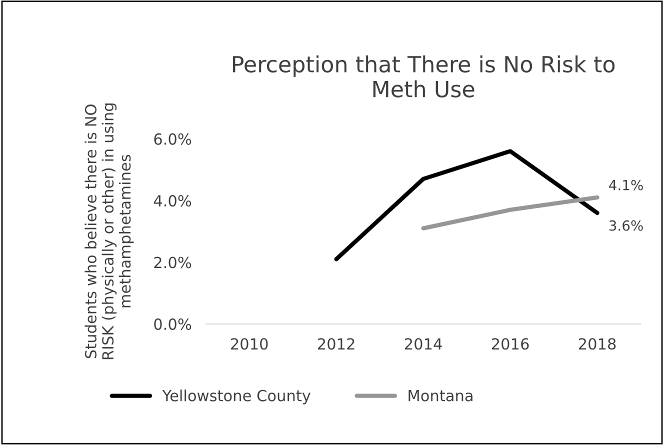 The width and height of the screenshot is (664, 445). Describe the element at coordinates (173, 262) in the screenshot. I see `y-tick-label: 2.0%` at that location.